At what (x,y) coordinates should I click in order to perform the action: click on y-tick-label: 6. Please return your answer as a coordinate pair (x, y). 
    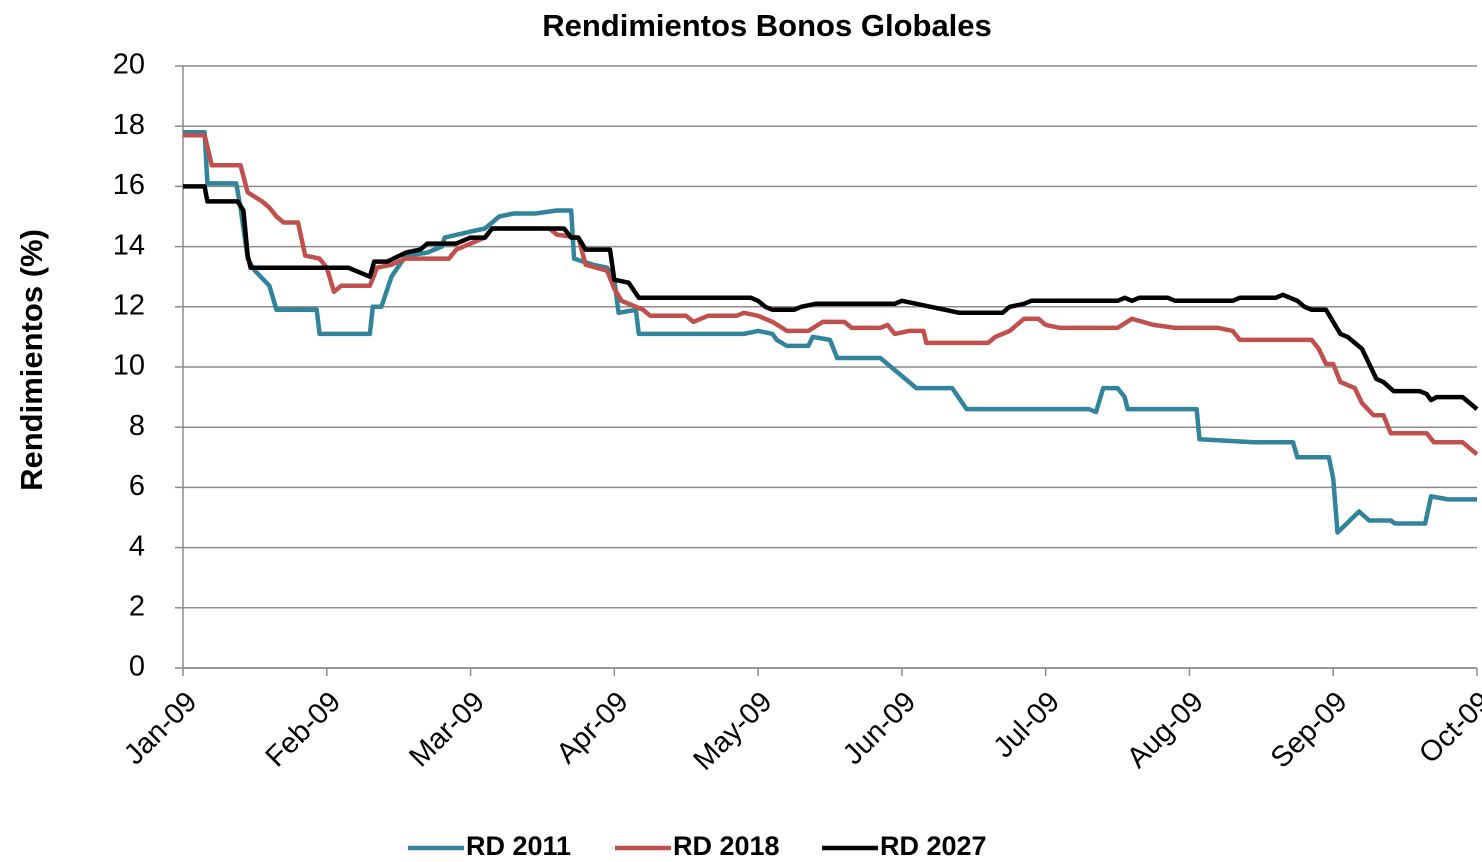
    Looking at the image, I should click on (137, 486).